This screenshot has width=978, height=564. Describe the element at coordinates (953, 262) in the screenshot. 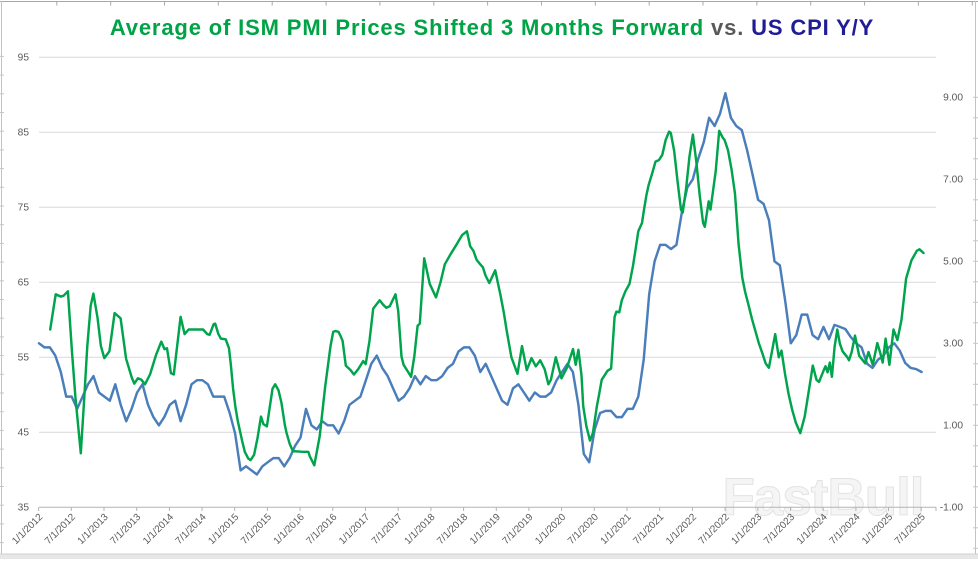

I see `svg-text: 5.00` at that location.